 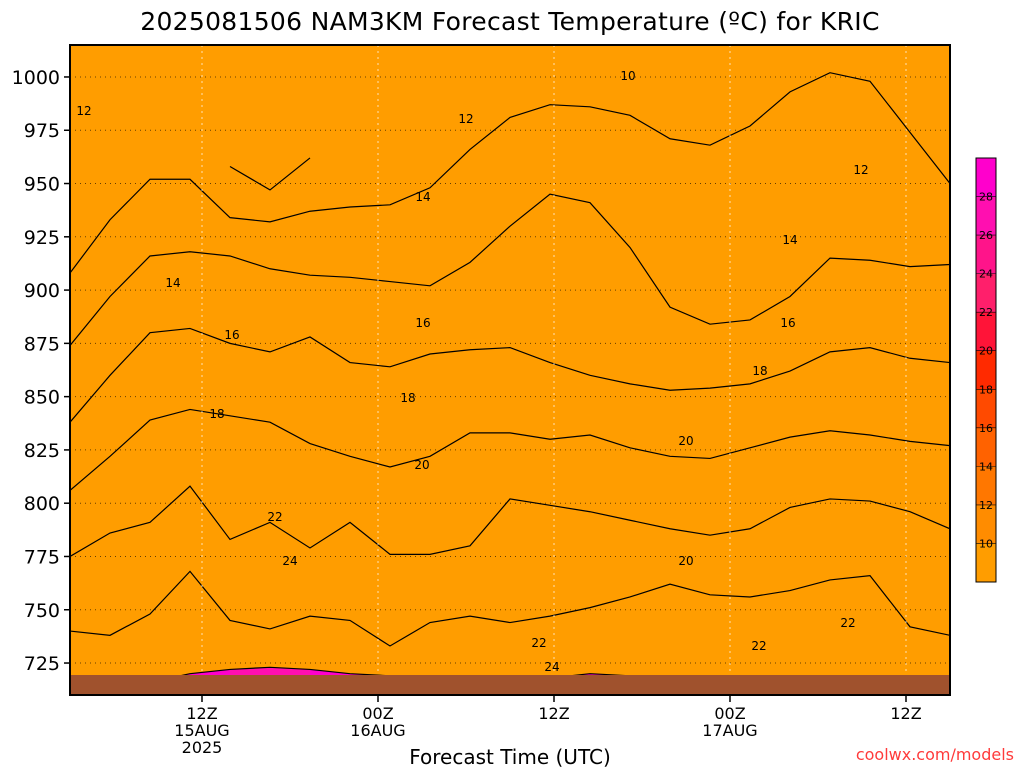 I want to click on y-tick-label: 900, so click(x=42, y=291).